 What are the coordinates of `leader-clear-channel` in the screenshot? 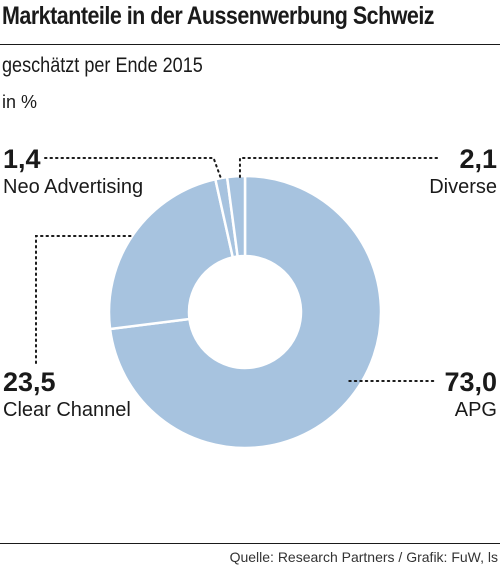 It's located at (84, 299).